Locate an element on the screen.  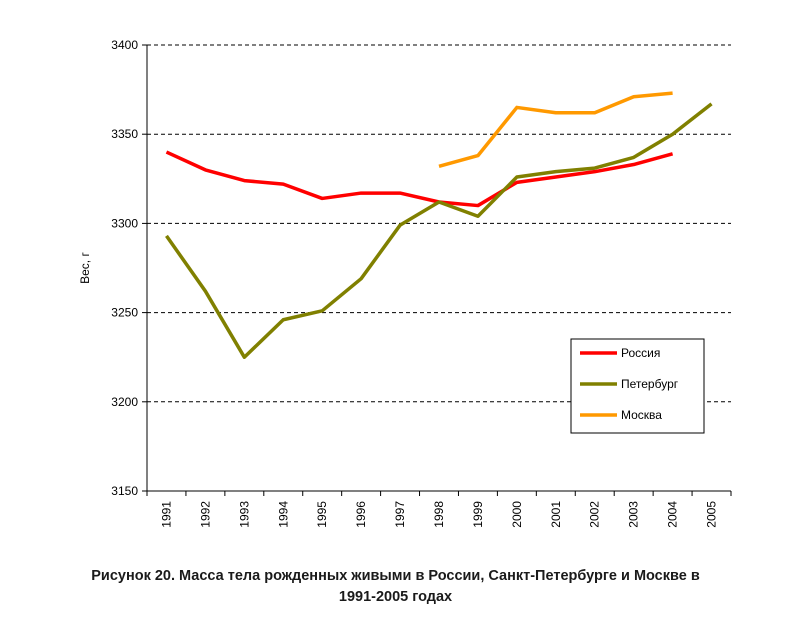
legend-label: Москва is located at coordinates (641, 415).